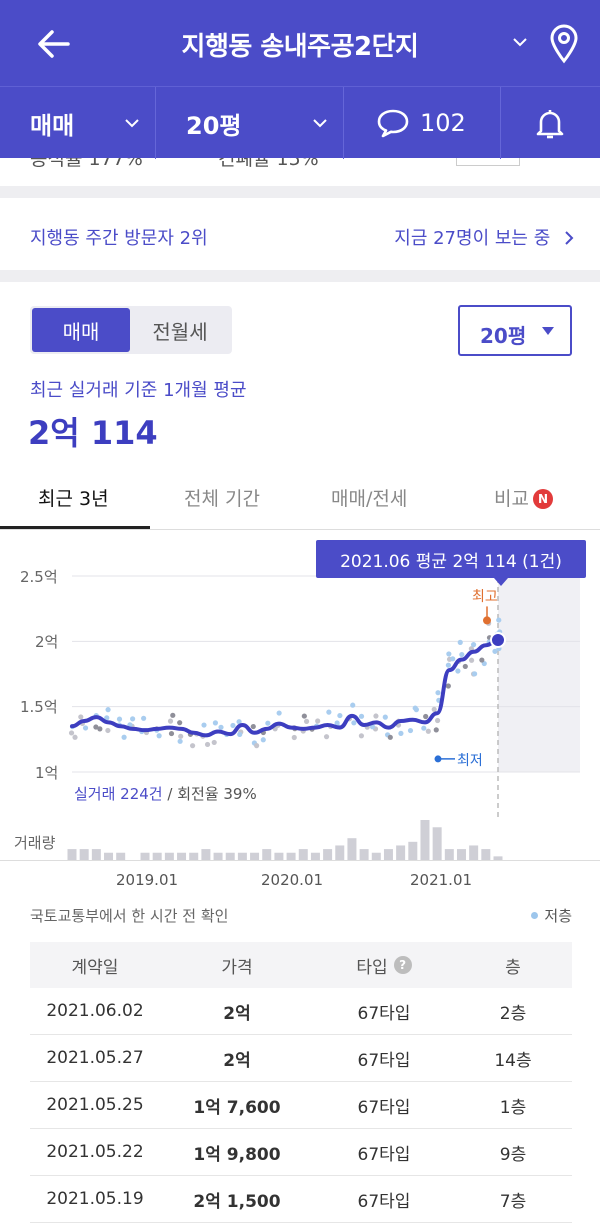 The width and height of the screenshot is (600, 1223). What do you see at coordinates (237, 967) in the screenshot?
I see `header-price: 가격` at bounding box center [237, 967].